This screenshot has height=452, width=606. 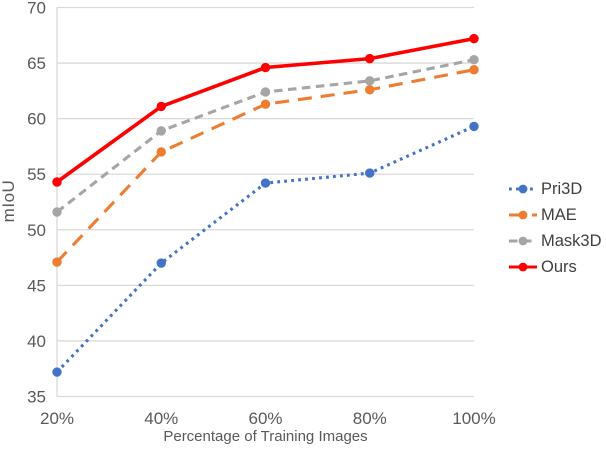 What do you see at coordinates (265, 92) in the screenshot?
I see `data-point-mask3d-60%` at bounding box center [265, 92].